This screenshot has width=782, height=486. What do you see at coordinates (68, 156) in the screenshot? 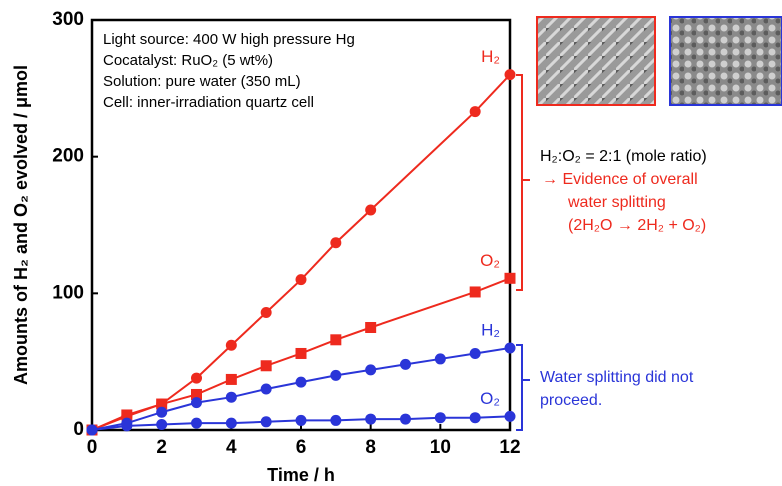
I see `y-tick-label: 200` at bounding box center [68, 156].